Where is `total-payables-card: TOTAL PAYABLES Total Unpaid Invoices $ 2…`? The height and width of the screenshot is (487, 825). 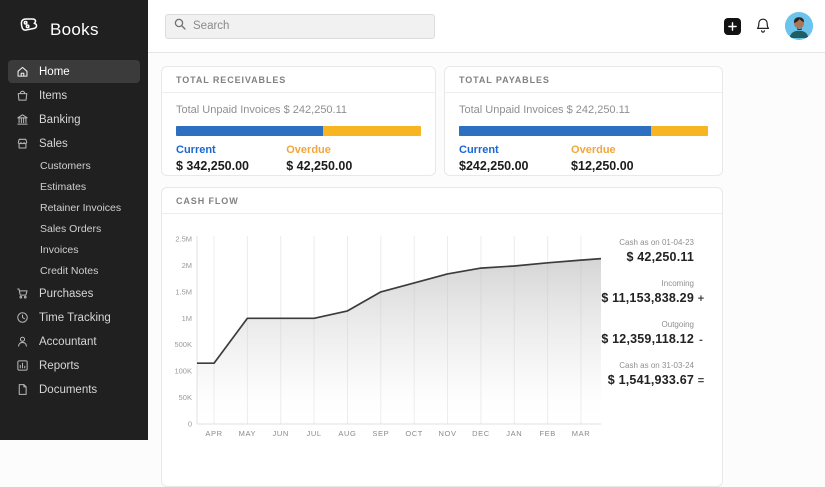
total-payables-card: TOTAL PAYABLES Total Unpaid Invoices $ 2… is located at coordinates (583, 121).